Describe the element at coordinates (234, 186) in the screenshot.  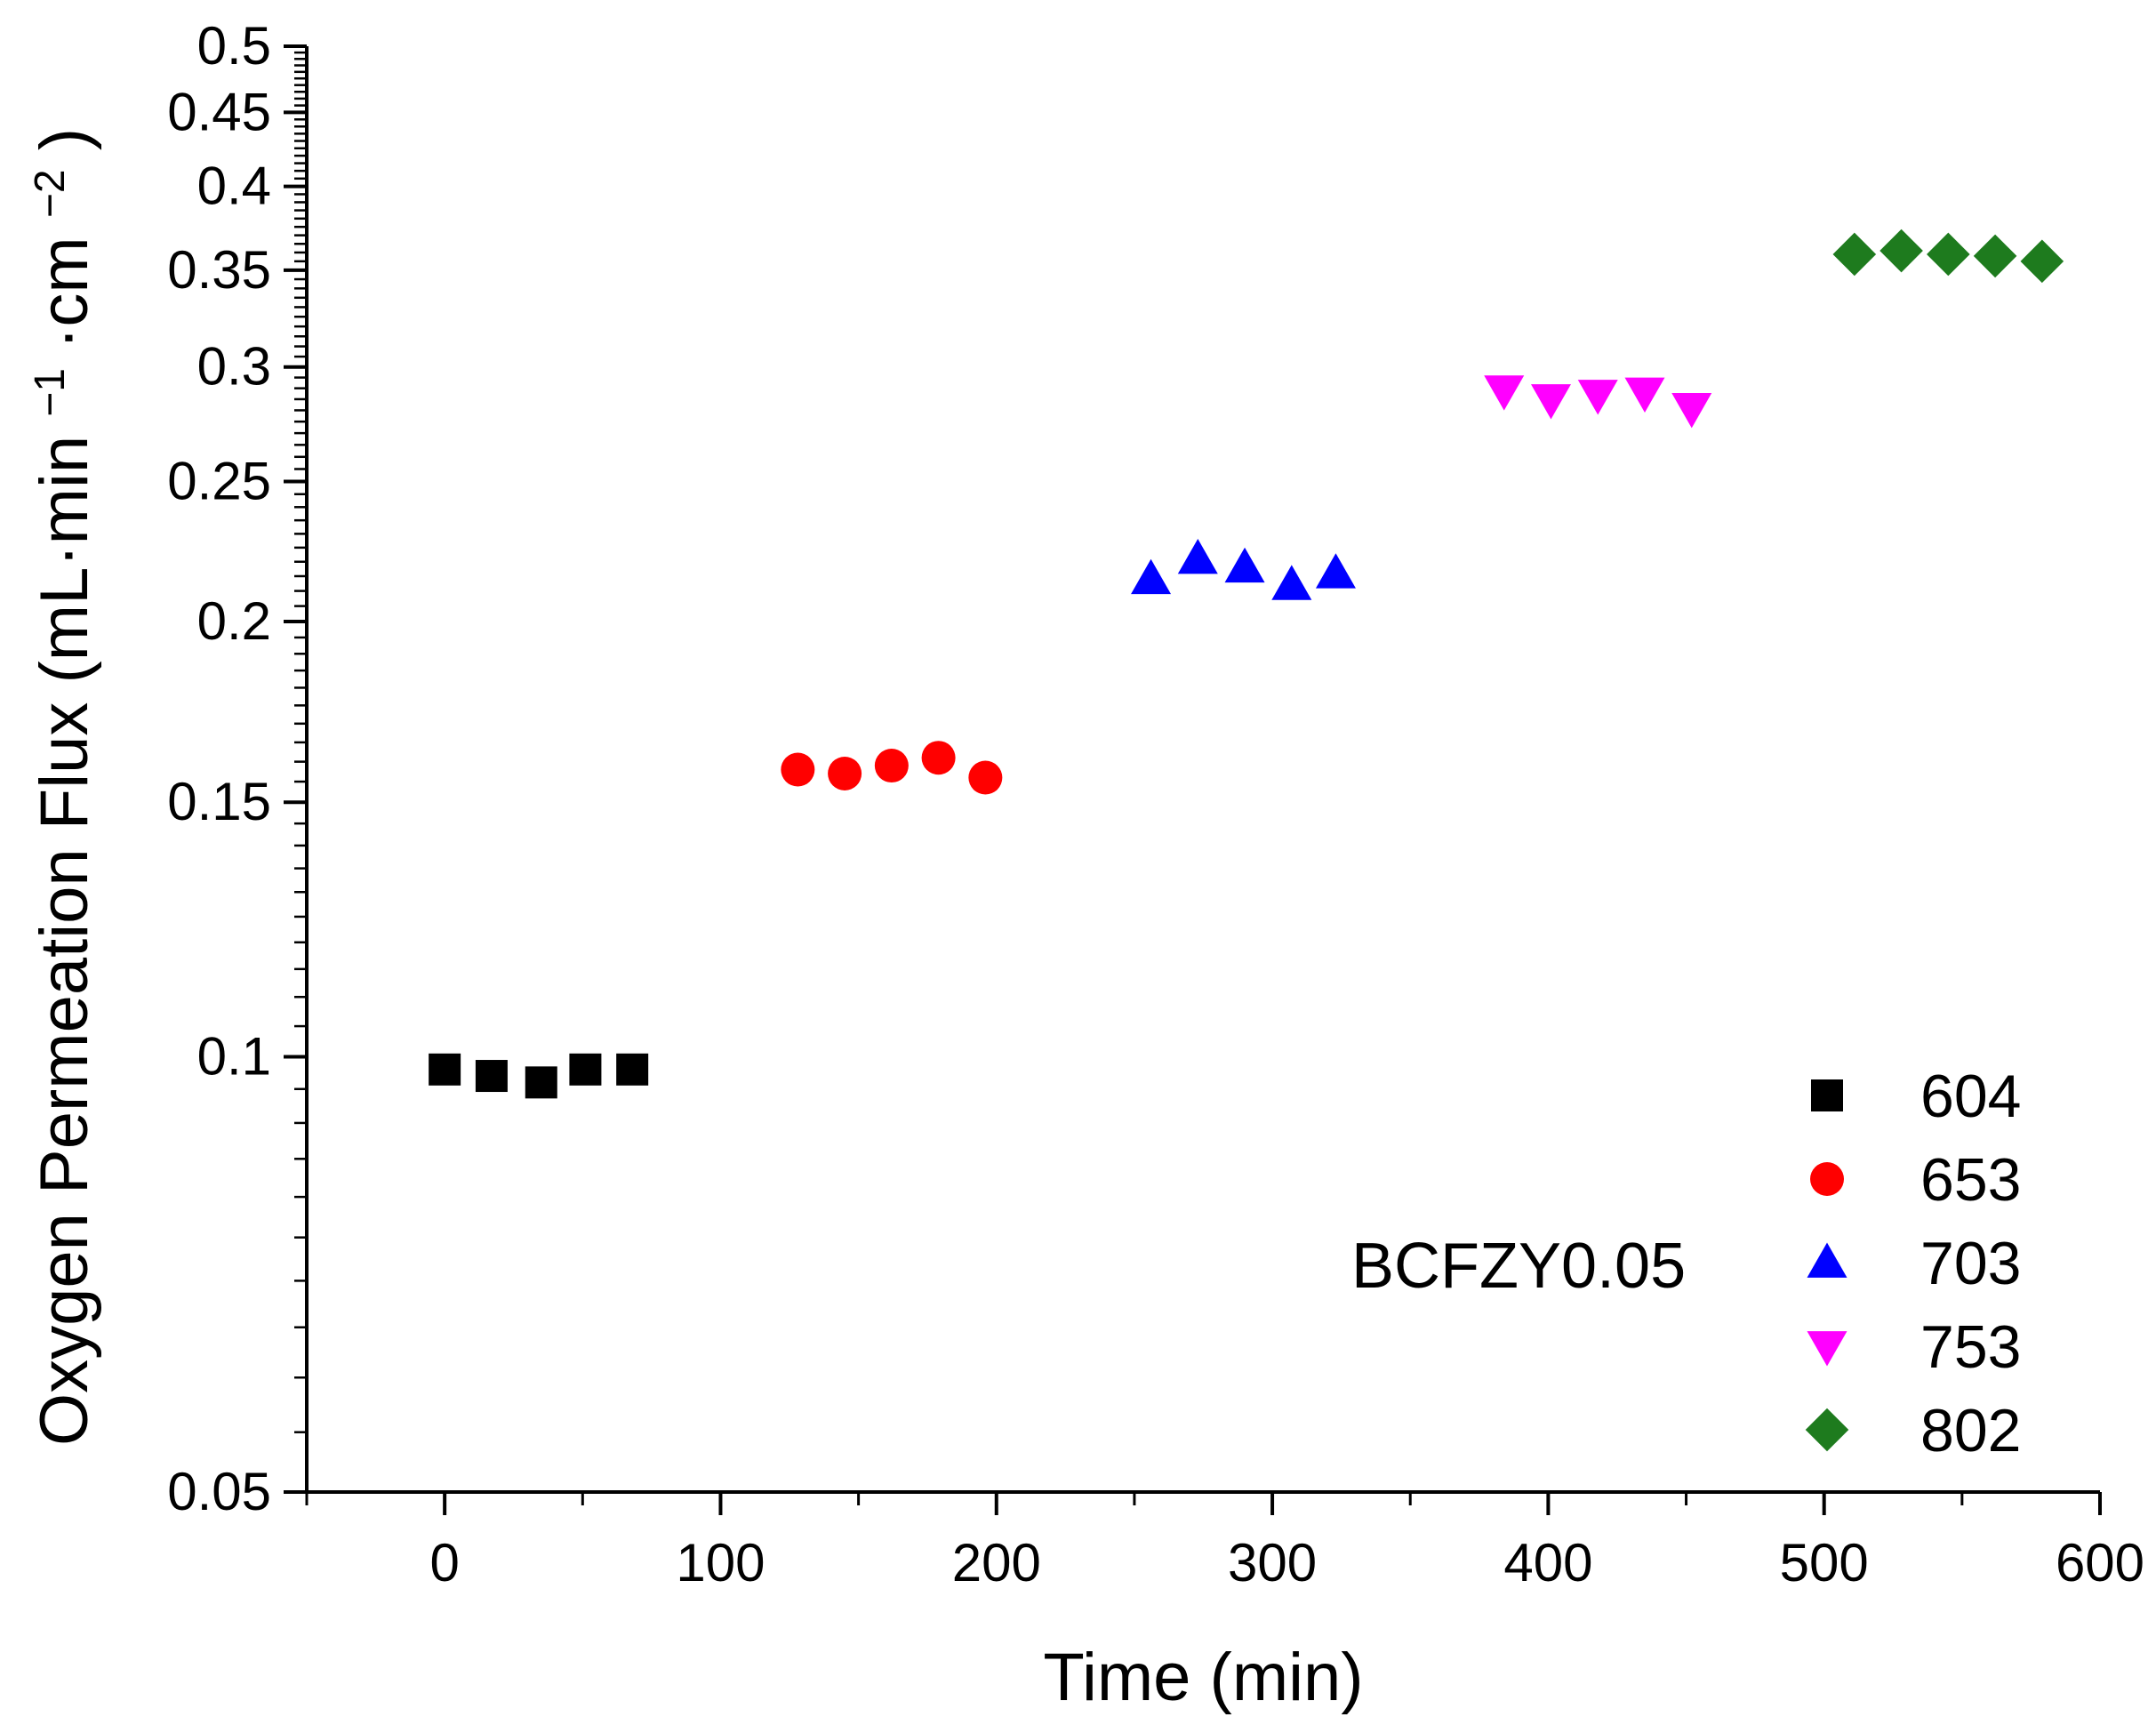
I see `y-tick-label: 0.4` at that location.